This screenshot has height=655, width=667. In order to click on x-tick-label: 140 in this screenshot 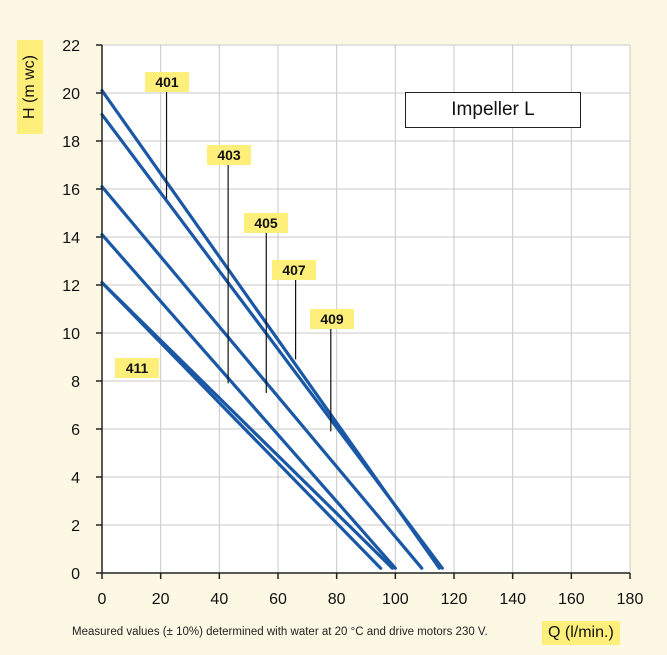, I will do `click(512, 599)`.